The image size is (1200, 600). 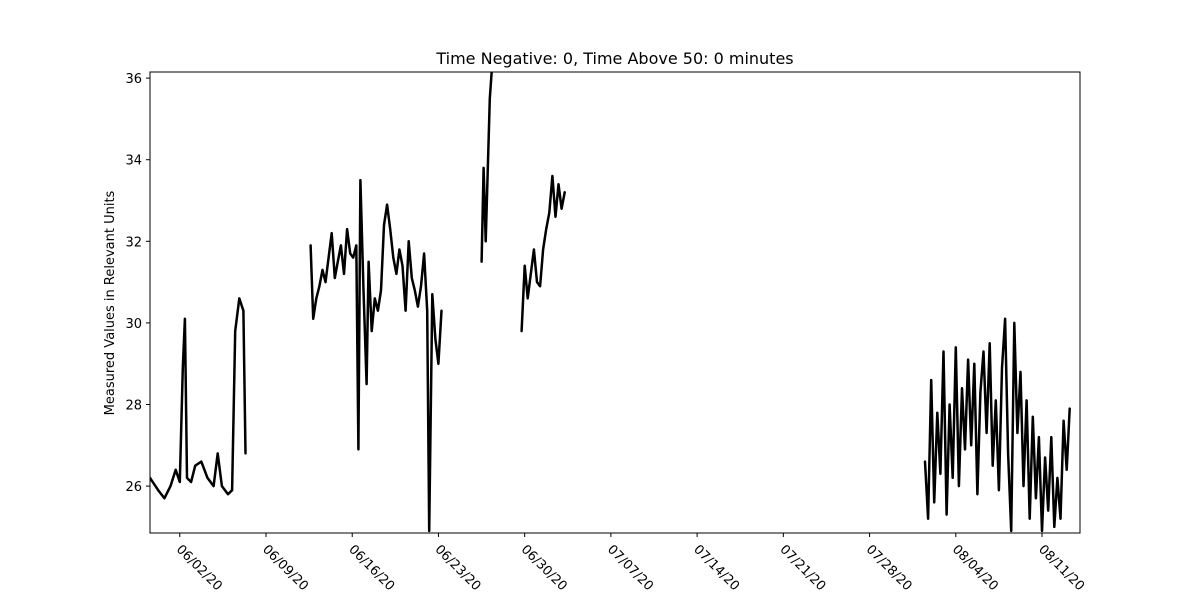 I want to click on y-tick-label: 30, so click(x=133, y=324).